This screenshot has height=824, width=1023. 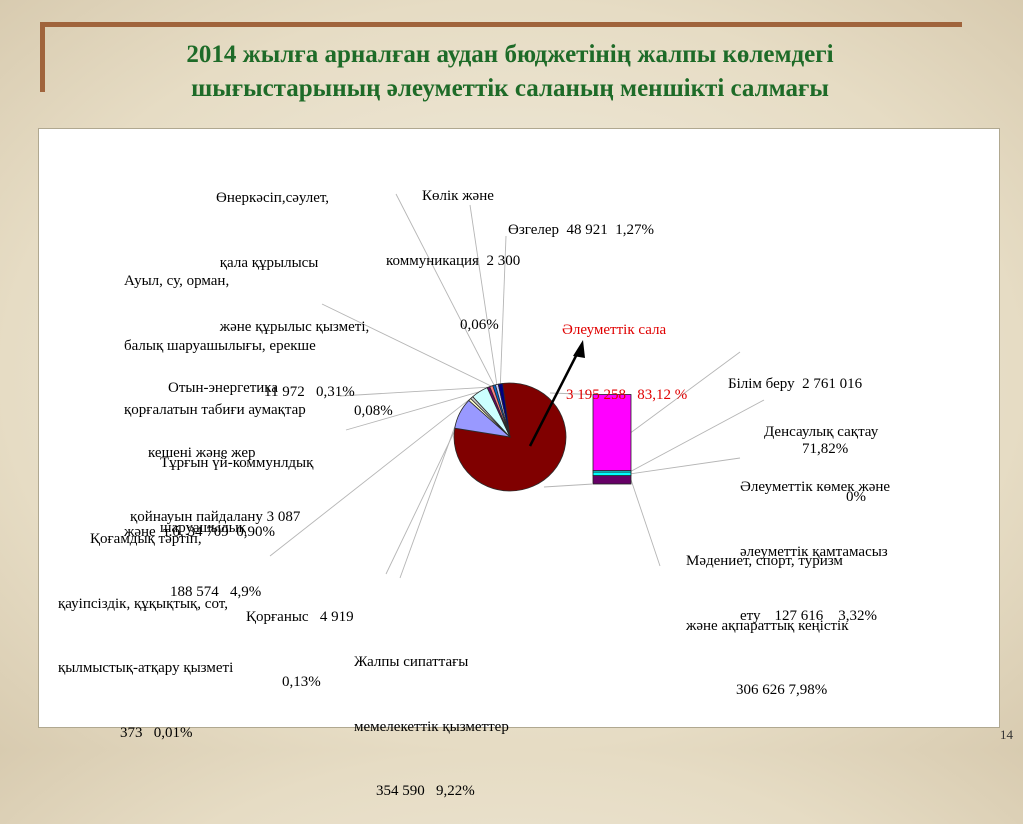 I want to click on label-defense: Қорғаныс 4 919 0,13%, so click(x=300, y=649).